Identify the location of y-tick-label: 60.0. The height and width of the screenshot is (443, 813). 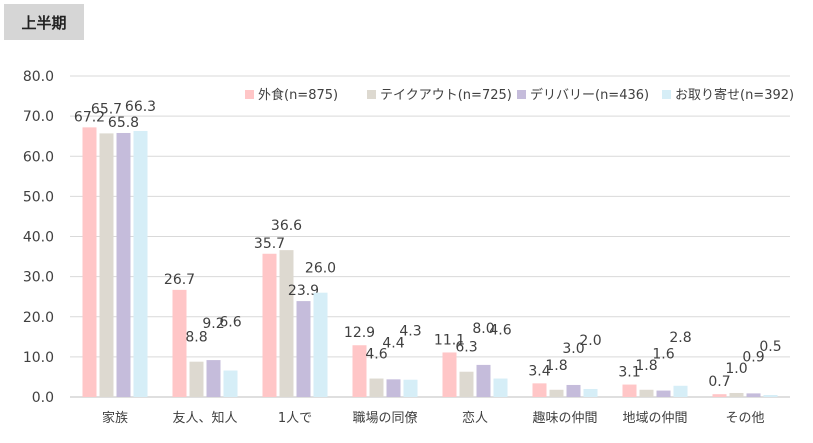
(38, 157).